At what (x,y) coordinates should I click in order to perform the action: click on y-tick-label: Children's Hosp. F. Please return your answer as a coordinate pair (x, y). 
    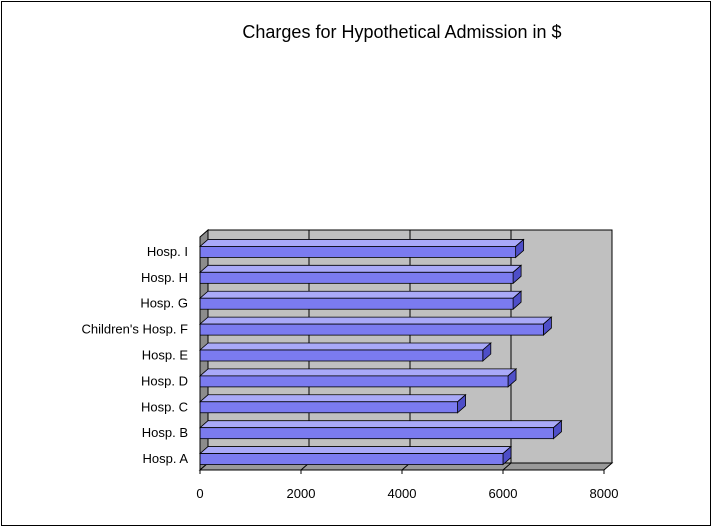
    Looking at the image, I should click on (134, 329).